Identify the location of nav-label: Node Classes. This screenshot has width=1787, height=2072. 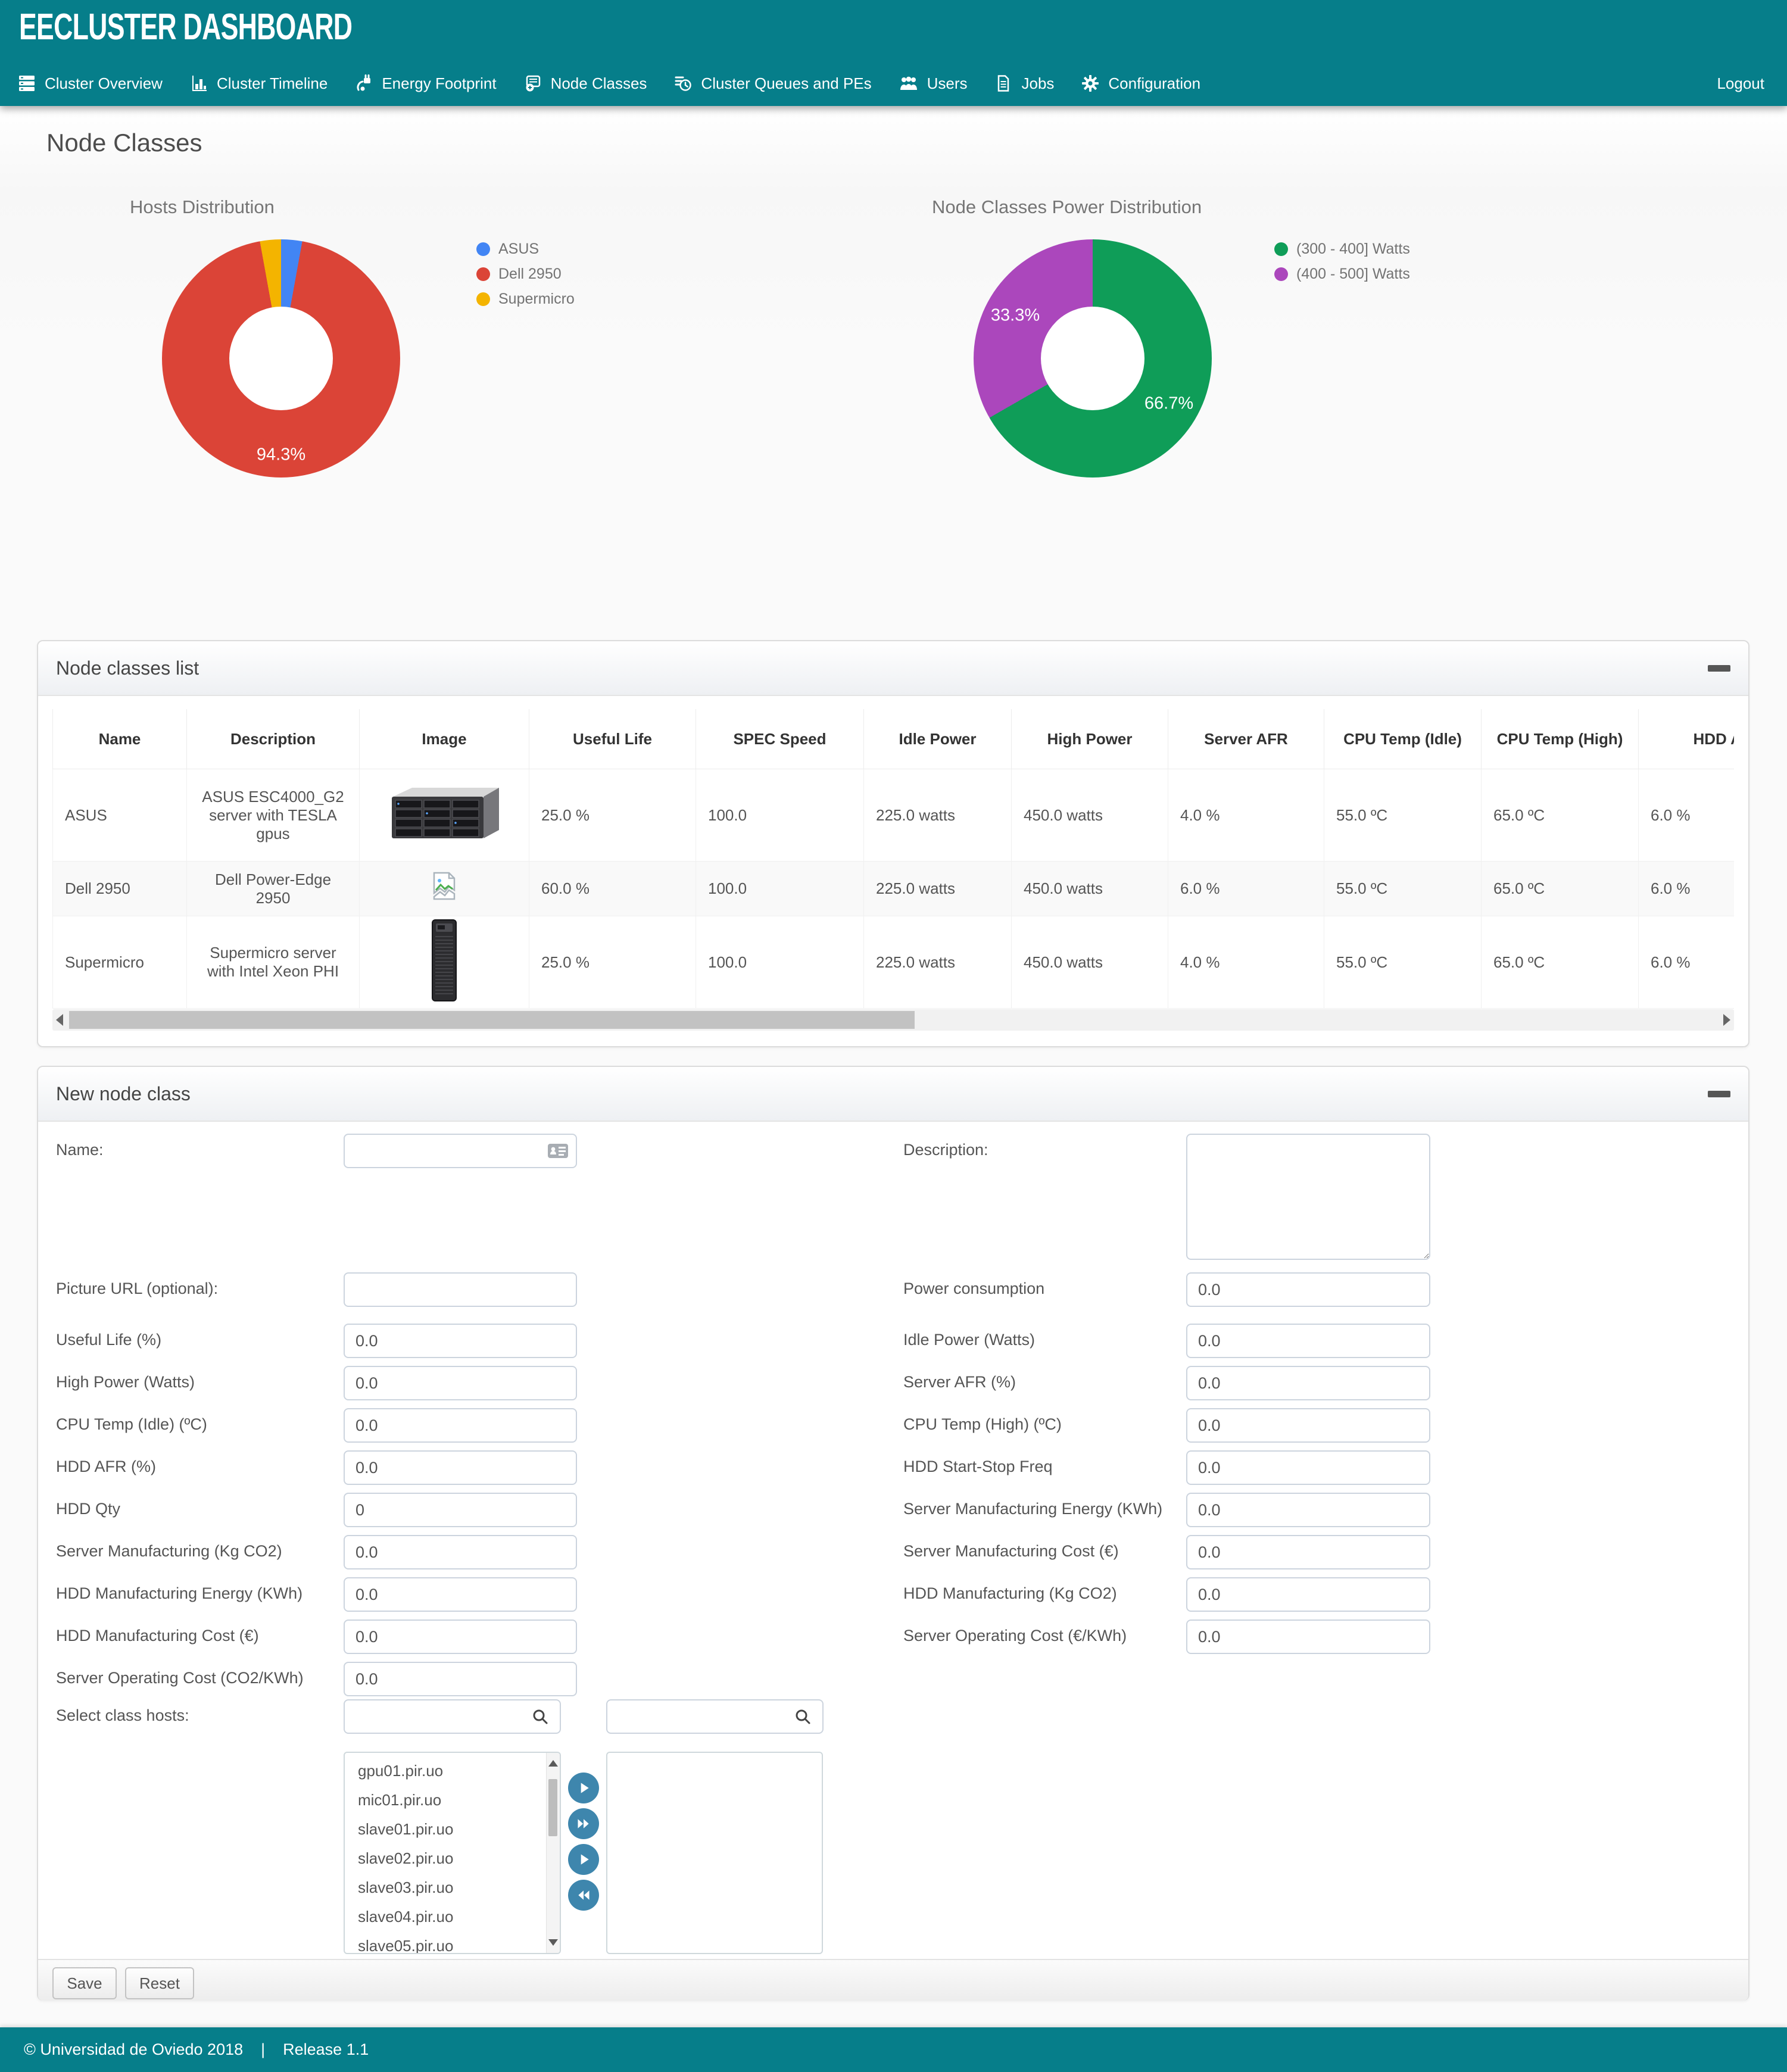
(598, 83).